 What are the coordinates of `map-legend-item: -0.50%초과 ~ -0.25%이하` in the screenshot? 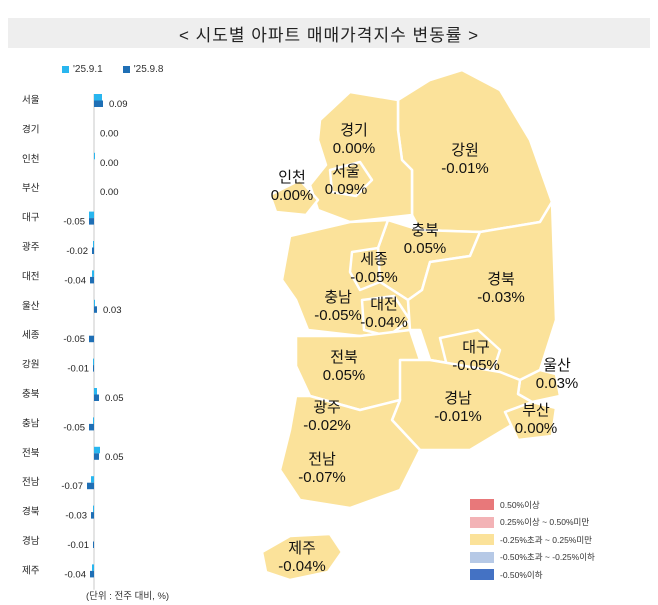 It's located at (532, 558).